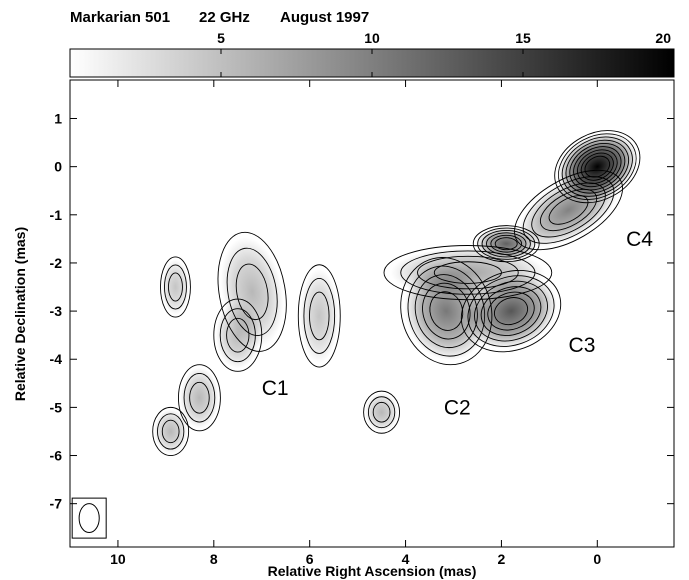  Describe the element at coordinates (275, 388) in the screenshot. I see `component-label: C1` at that location.